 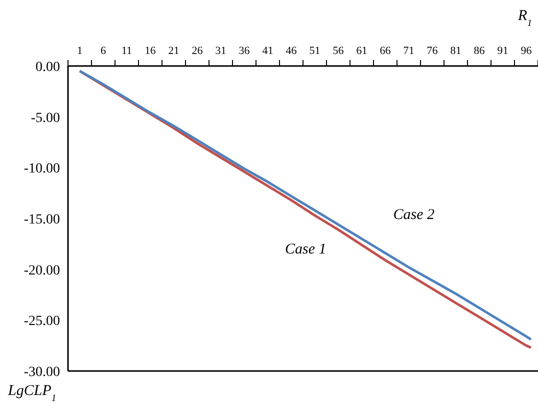 What do you see at coordinates (42, 220) in the screenshot?
I see `y-tick-label: -15.00` at bounding box center [42, 220].